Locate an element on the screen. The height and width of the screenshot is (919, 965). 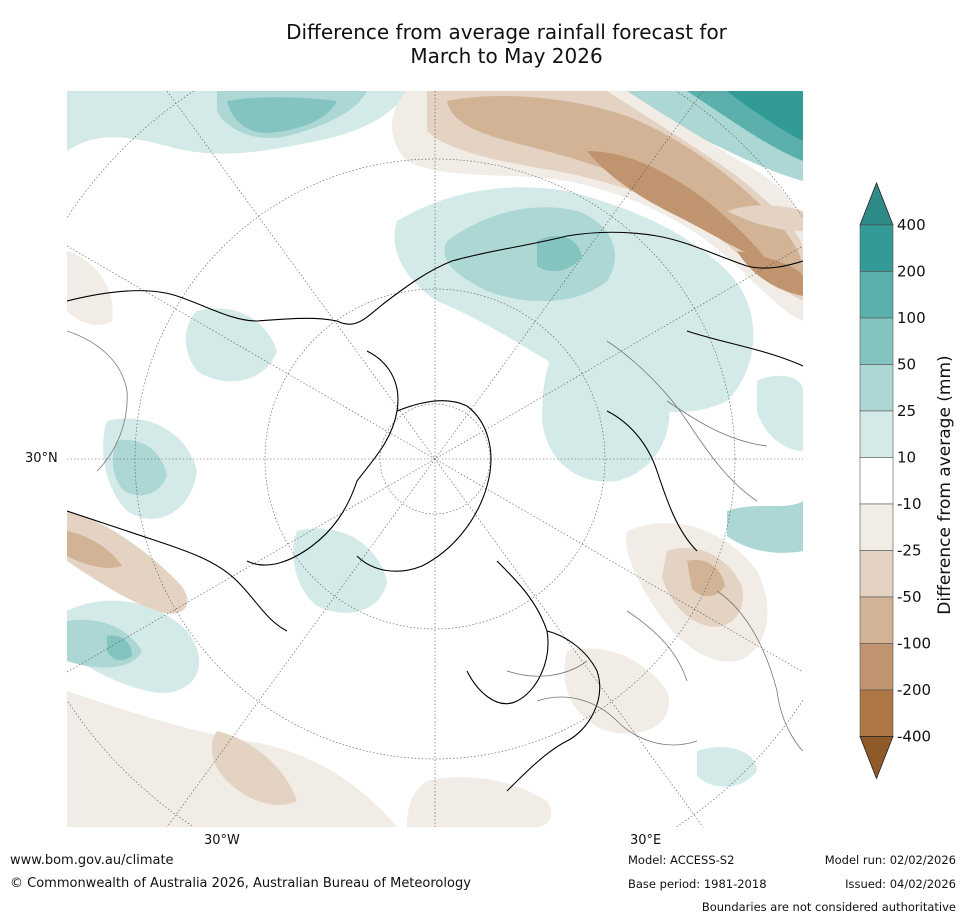
colorbar-tick-label: -200 is located at coordinates (914, 690).